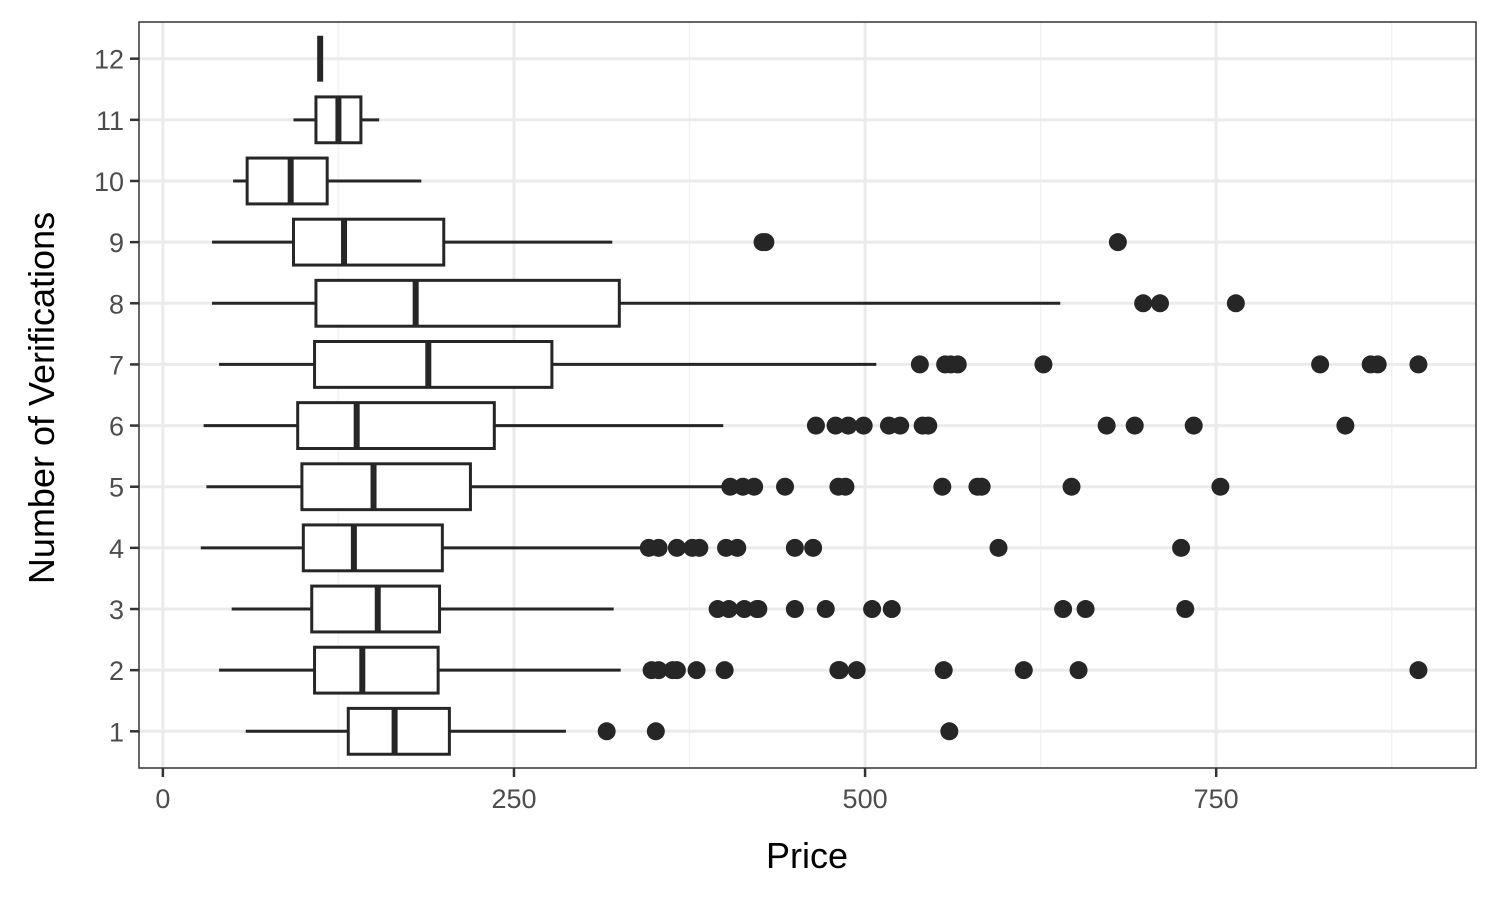  What do you see at coordinates (116, 671) in the screenshot?
I see `y-tick-label: 2` at bounding box center [116, 671].